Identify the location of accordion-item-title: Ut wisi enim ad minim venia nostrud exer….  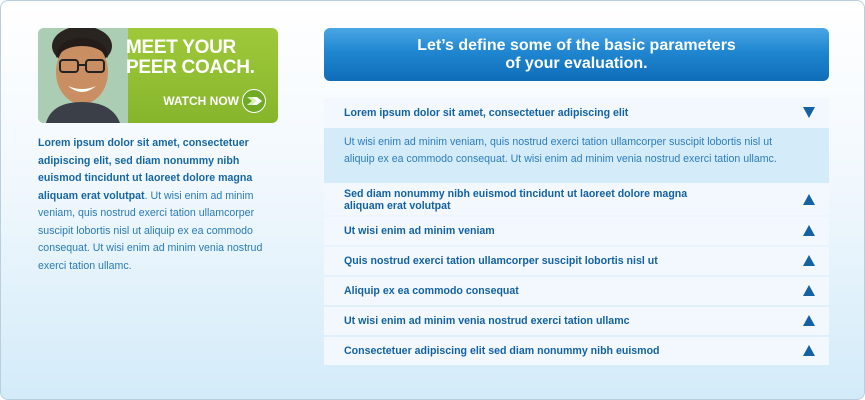
(487, 321).